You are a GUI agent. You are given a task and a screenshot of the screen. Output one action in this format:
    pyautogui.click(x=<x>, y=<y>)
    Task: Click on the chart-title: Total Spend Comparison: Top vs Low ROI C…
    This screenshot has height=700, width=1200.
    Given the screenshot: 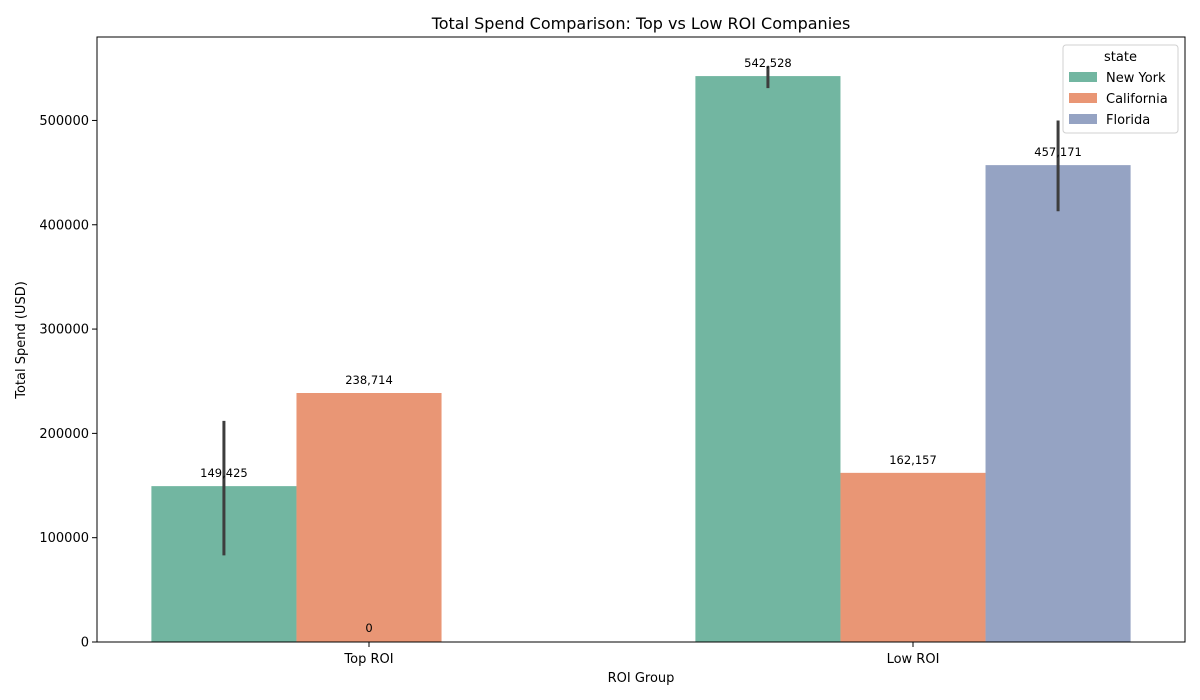 What is the action you would take?
    pyautogui.click(x=641, y=23)
    